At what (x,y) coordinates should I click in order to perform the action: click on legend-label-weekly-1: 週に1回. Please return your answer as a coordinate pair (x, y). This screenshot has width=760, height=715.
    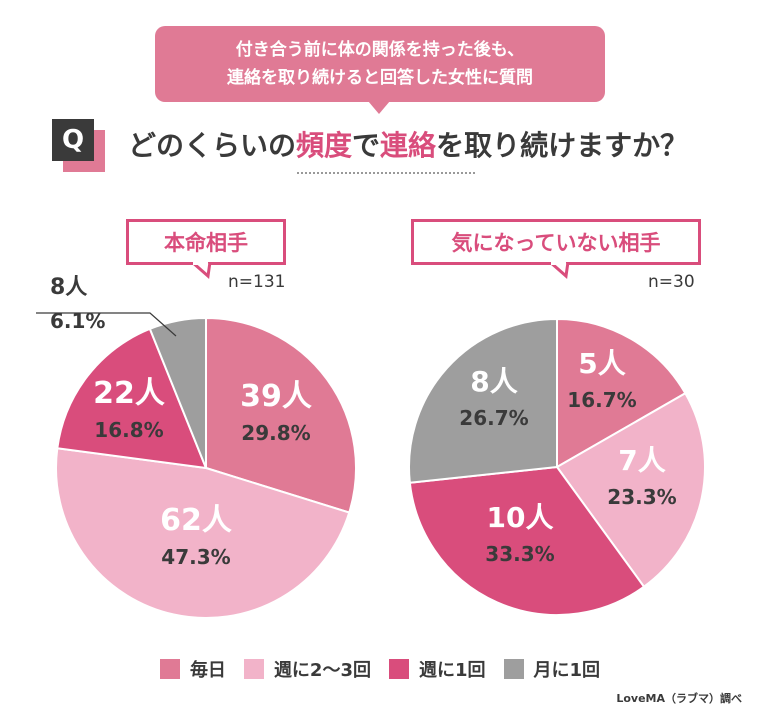
    Looking at the image, I should click on (452, 670).